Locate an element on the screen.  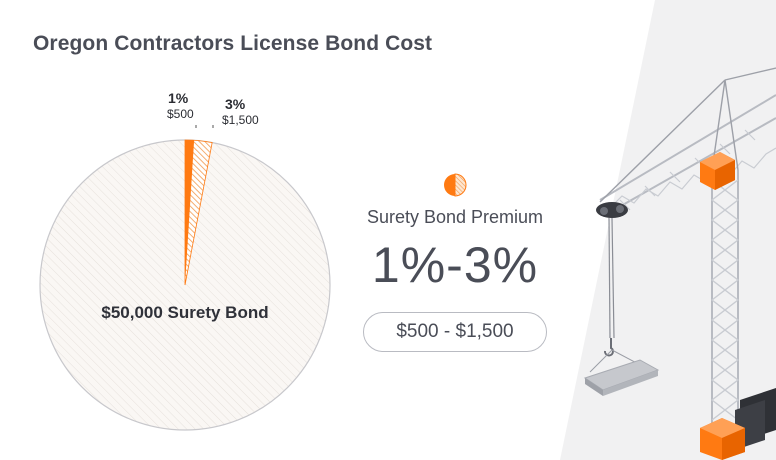
premium-range: 1%-3% is located at coordinates (455, 265).